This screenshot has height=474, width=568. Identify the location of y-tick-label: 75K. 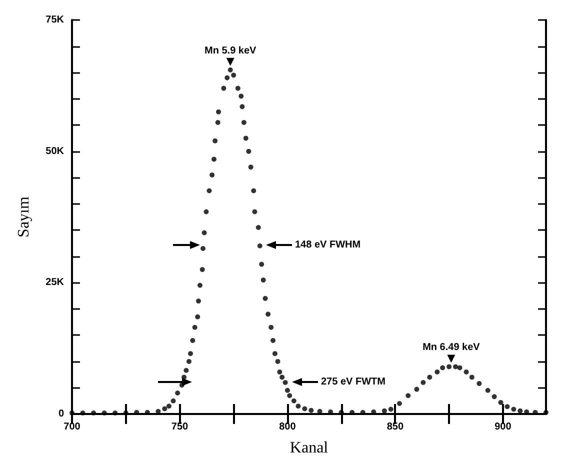
(55, 20).